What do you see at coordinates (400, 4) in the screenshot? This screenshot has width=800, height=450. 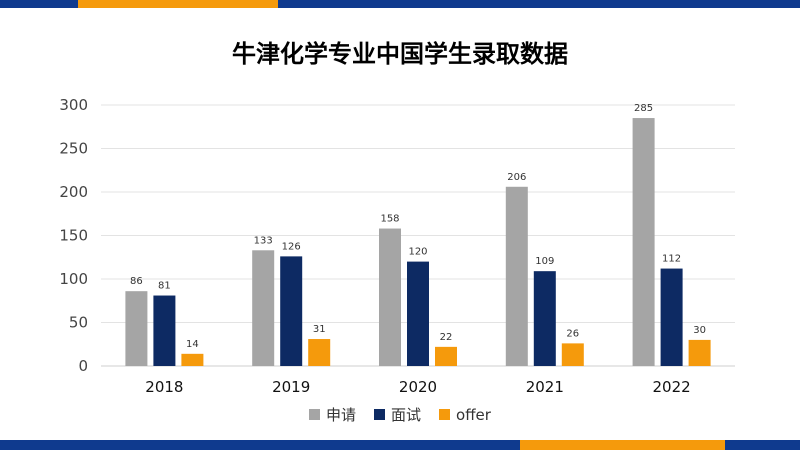 I see `top-decor-bar` at bounding box center [400, 4].